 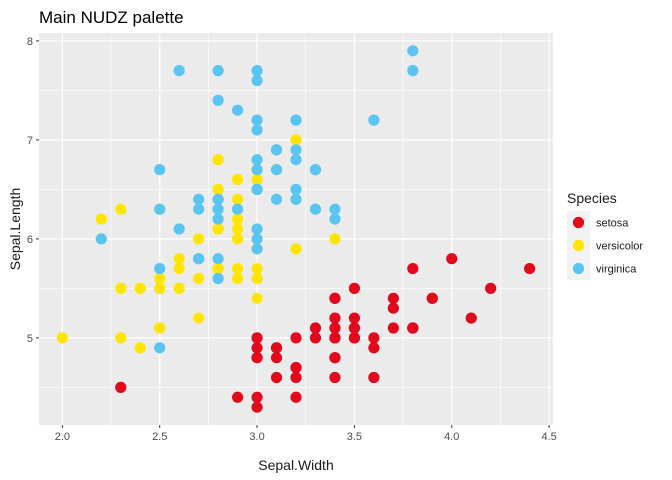 I want to click on x-tick-label: 4.0, so click(x=451, y=437).